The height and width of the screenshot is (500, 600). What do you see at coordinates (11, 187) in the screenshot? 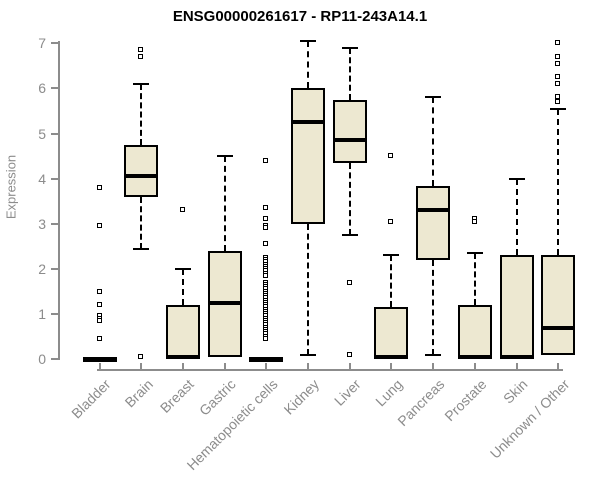
I see `y-axis-title: Expression` at bounding box center [11, 187].